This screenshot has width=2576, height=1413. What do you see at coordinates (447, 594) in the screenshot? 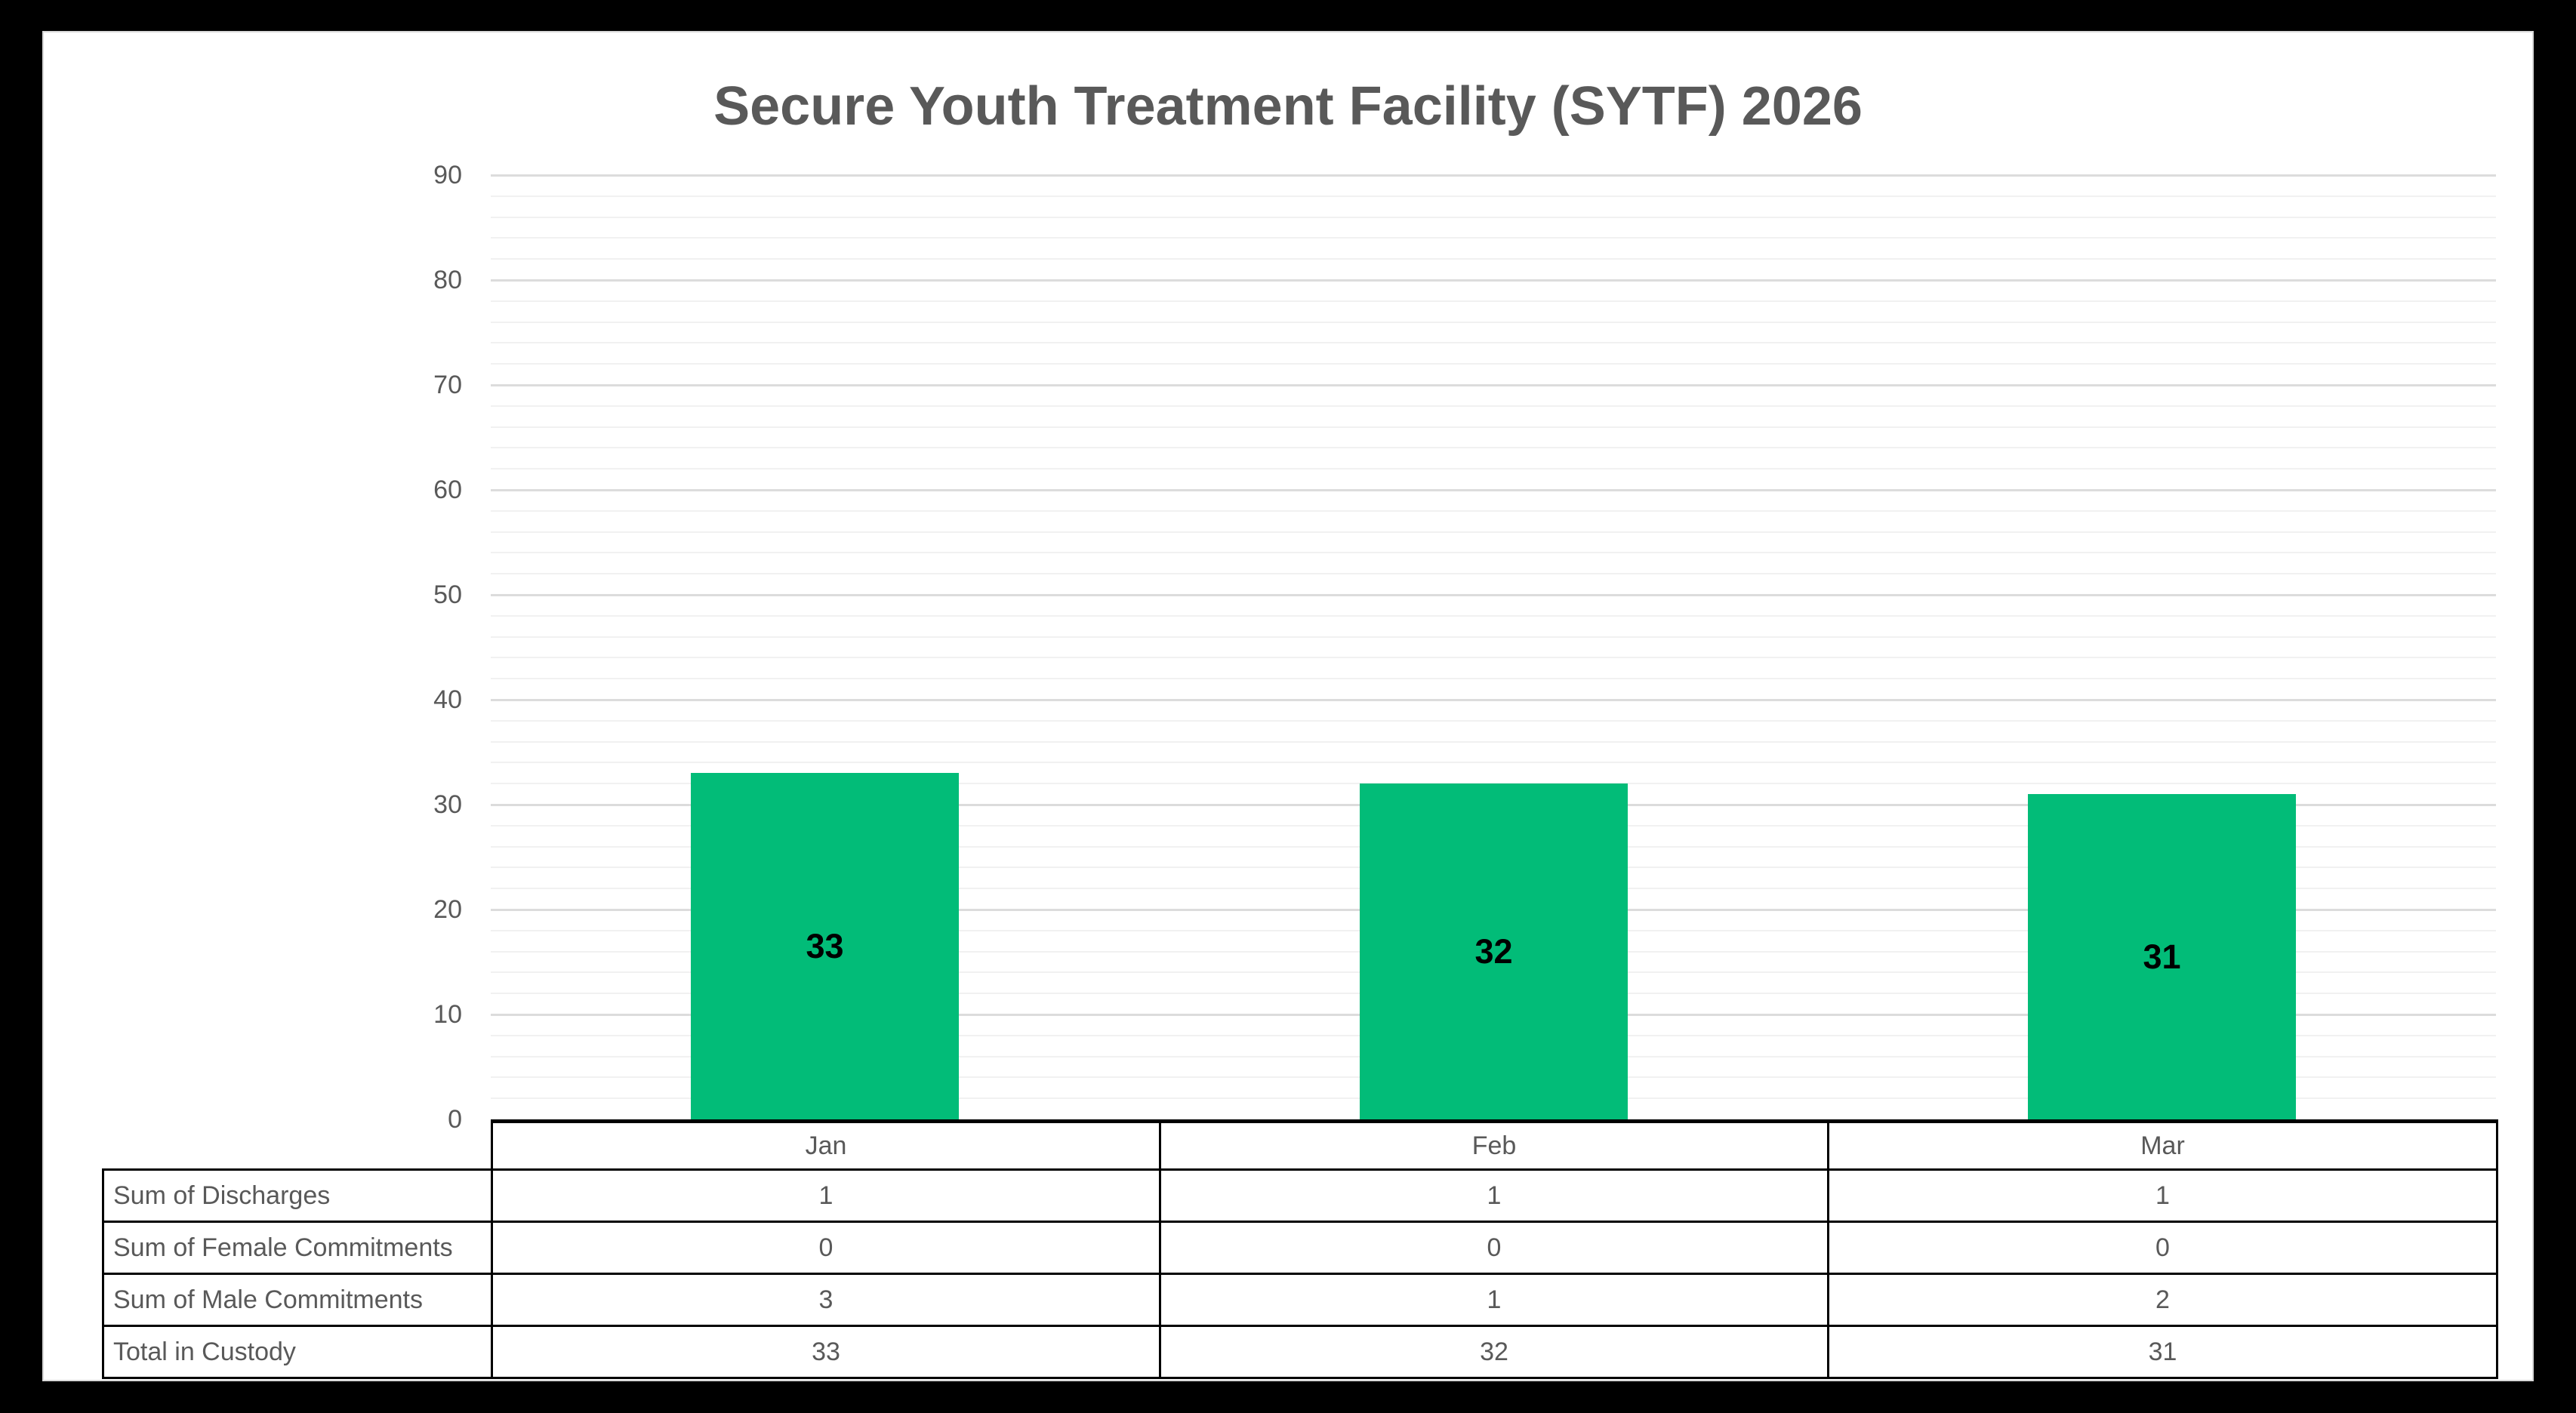
I see `y-tick-label: 50` at bounding box center [447, 594].